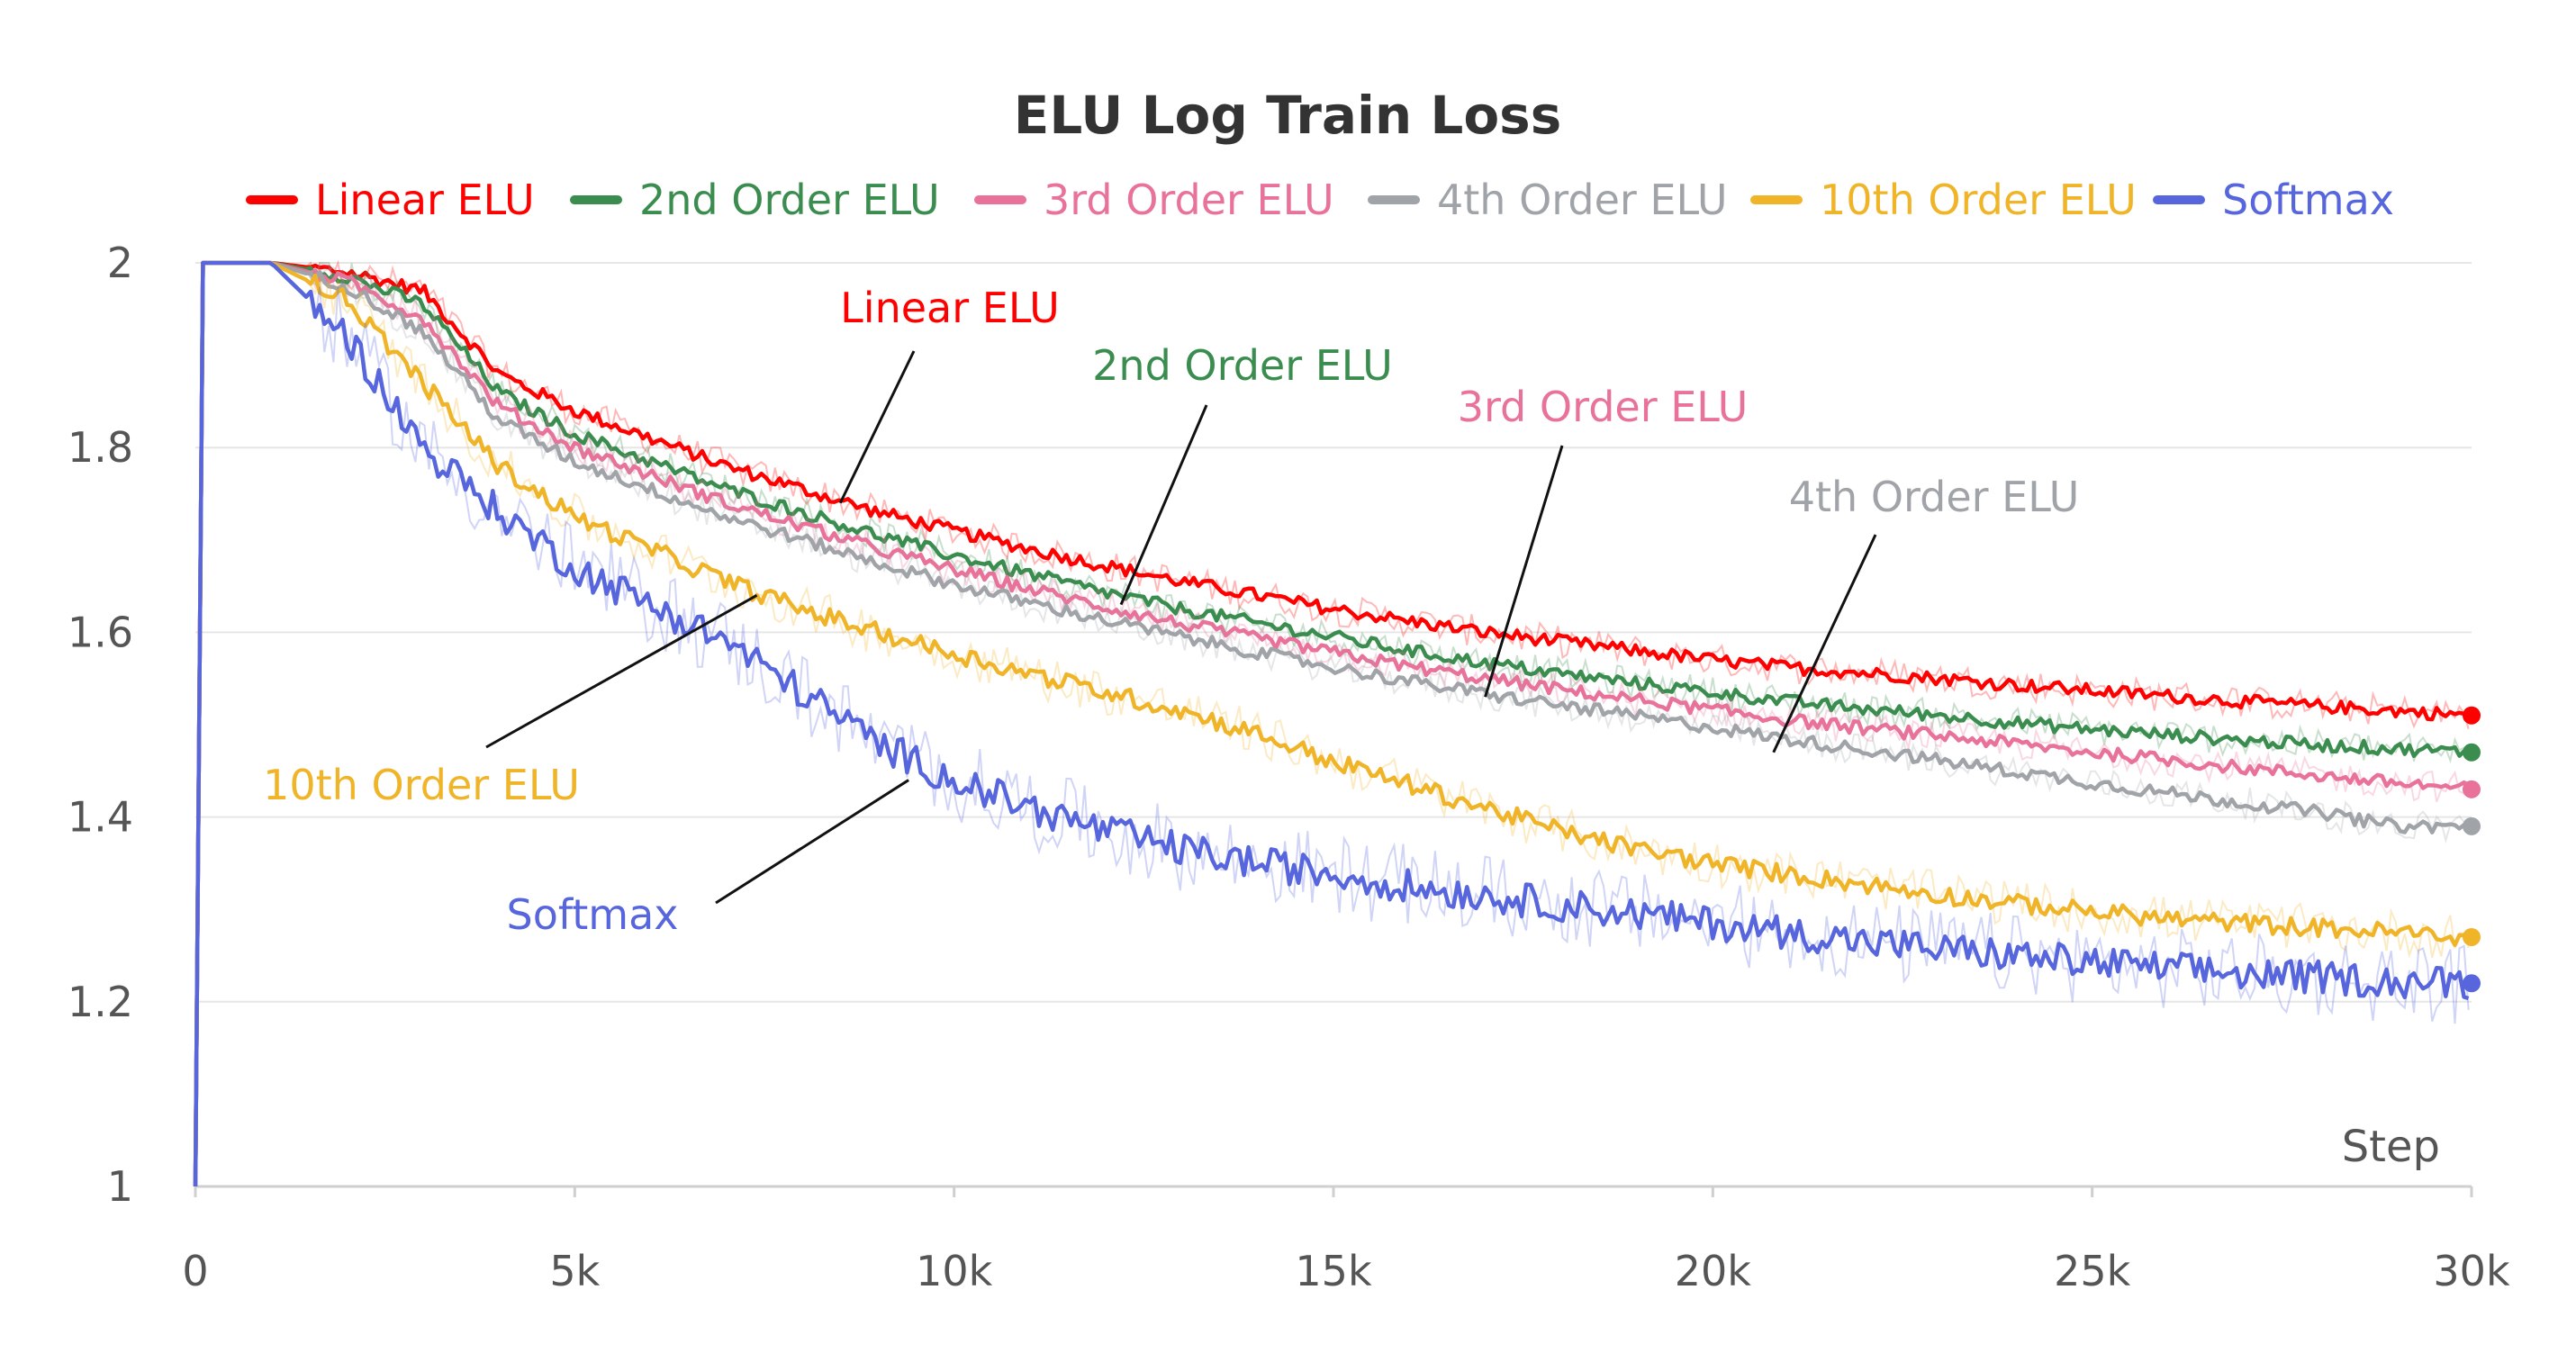 This screenshot has height=1353, width=2576. I want to click on y-tick-label: 1.6, so click(100, 632).